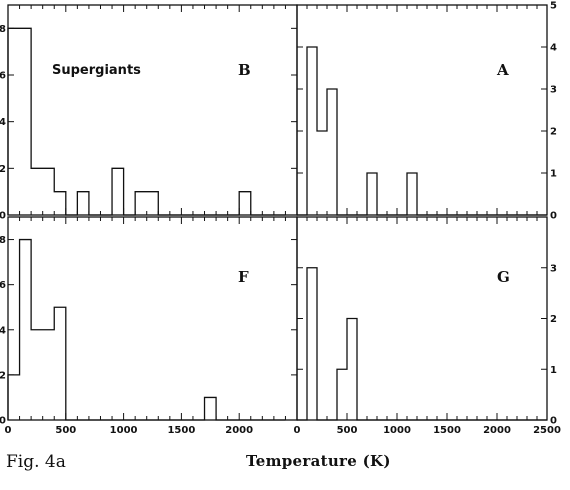 This screenshot has height=490, width=570. Describe the element at coordinates (243, 277) in the screenshot. I see `panel-letter: F` at that location.